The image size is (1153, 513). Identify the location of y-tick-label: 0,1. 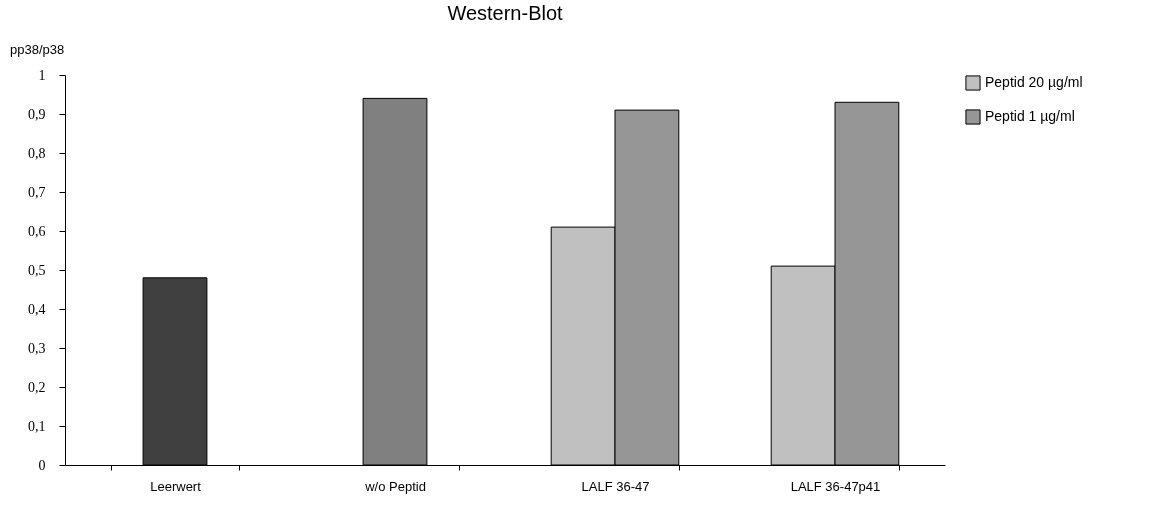
(37, 426).